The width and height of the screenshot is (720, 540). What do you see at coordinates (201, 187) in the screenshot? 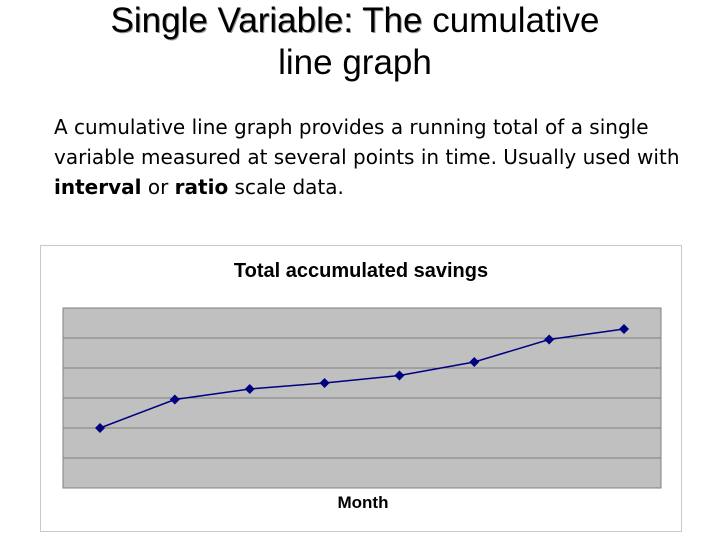
I see `body-bold-ratio: ratio` at bounding box center [201, 187].